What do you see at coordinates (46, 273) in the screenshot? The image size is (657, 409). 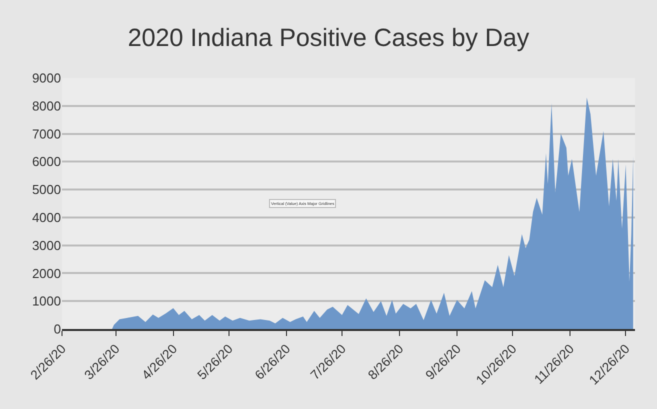 I see `y-tick-label: 2000` at bounding box center [46, 273].